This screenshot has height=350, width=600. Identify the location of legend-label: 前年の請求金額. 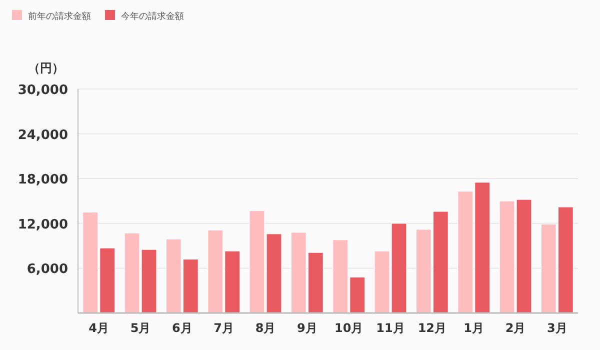
(59, 16).